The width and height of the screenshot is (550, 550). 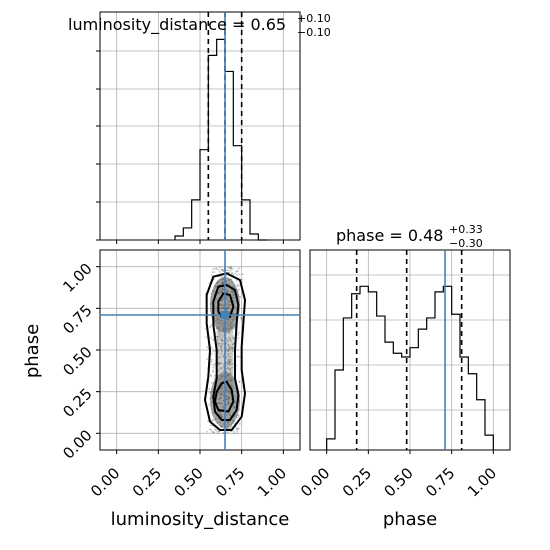 I want to click on x-tick-label-phase: 0.50, so click(x=398, y=482).